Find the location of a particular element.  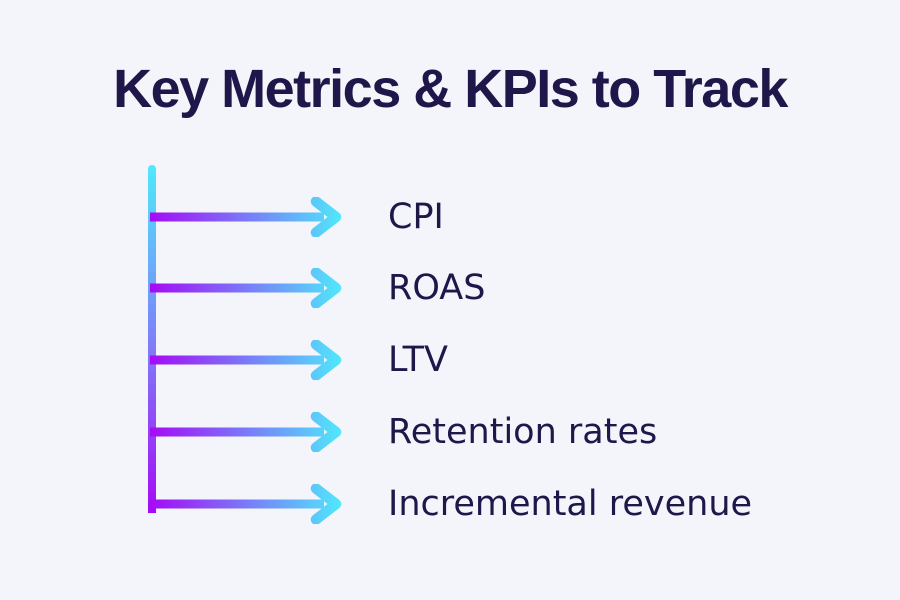

metric-label: CPI is located at coordinates (416, 217).